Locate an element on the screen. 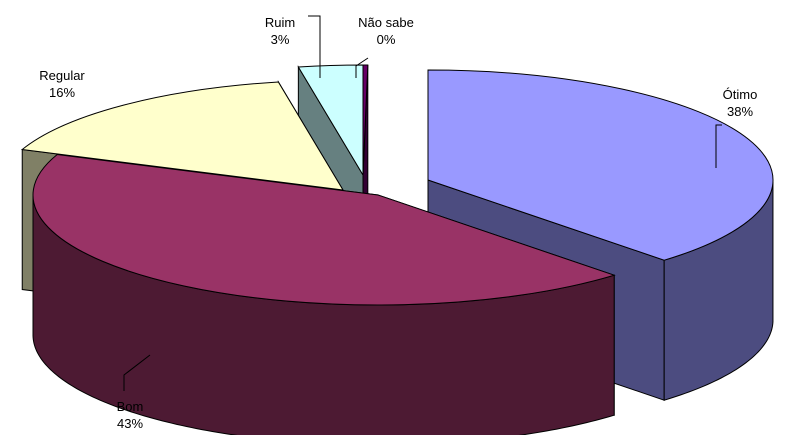 The height and width of the screenshot is (435, 786). slice-percent-bom: 43% is located at coordinates (130, 423).